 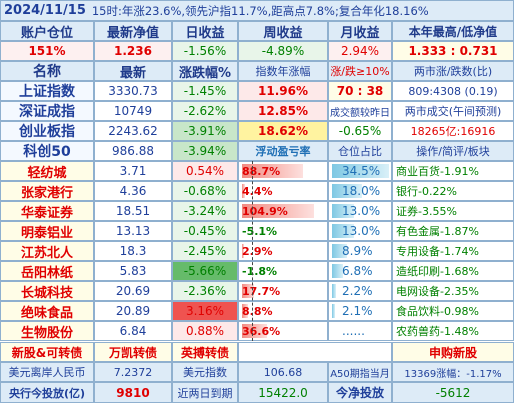 What do you see at coordinates (453, 372) in the screenshot?
I see `a50-value: 13369涨幅：-1.17%` at bounding box center [453, 372].